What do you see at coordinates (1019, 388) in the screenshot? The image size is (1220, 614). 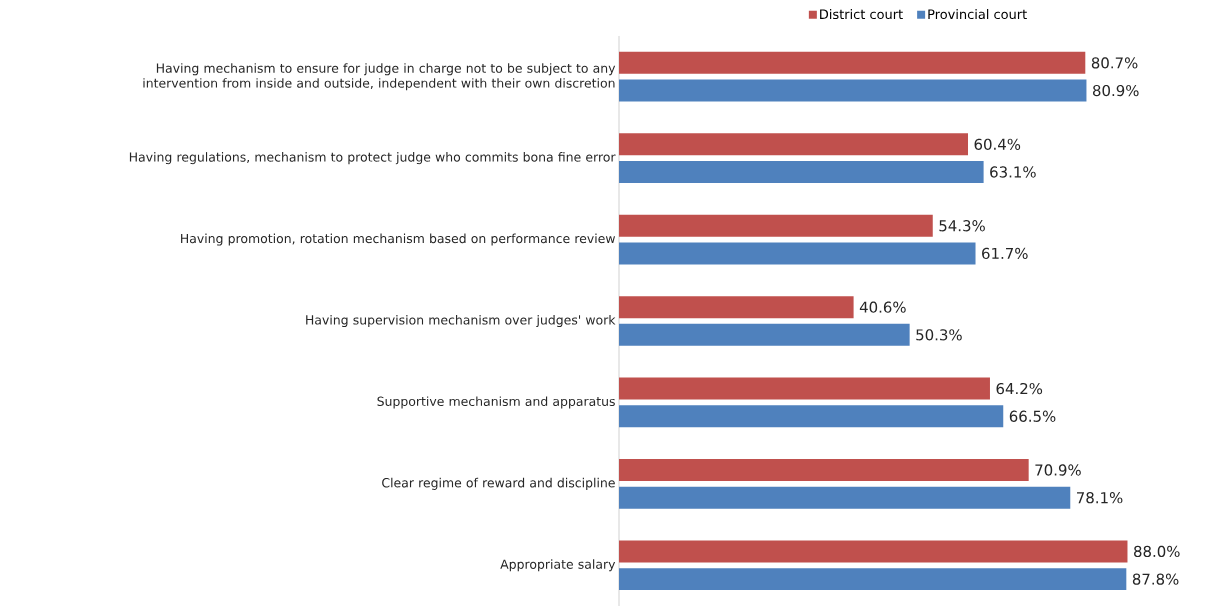 I see `data-label: 64.2%` at bounding box center [1019, 388].